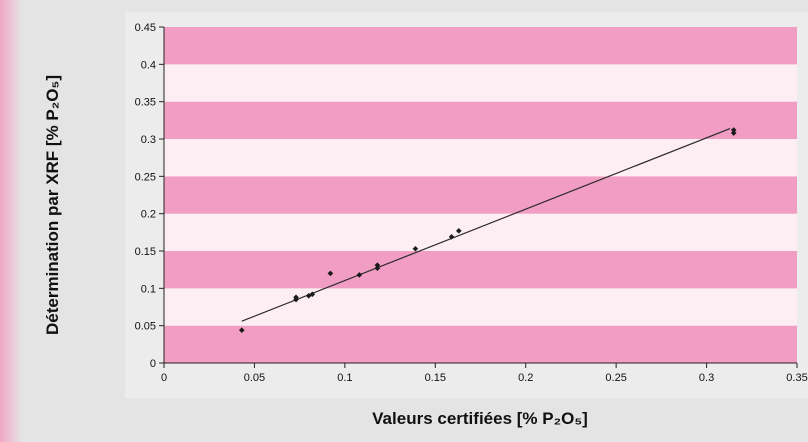 The image size is (808, 442). Describe the element at coordinates (148, 65) in the screenshot. I see `y-tick-label: 0.4` at that location.